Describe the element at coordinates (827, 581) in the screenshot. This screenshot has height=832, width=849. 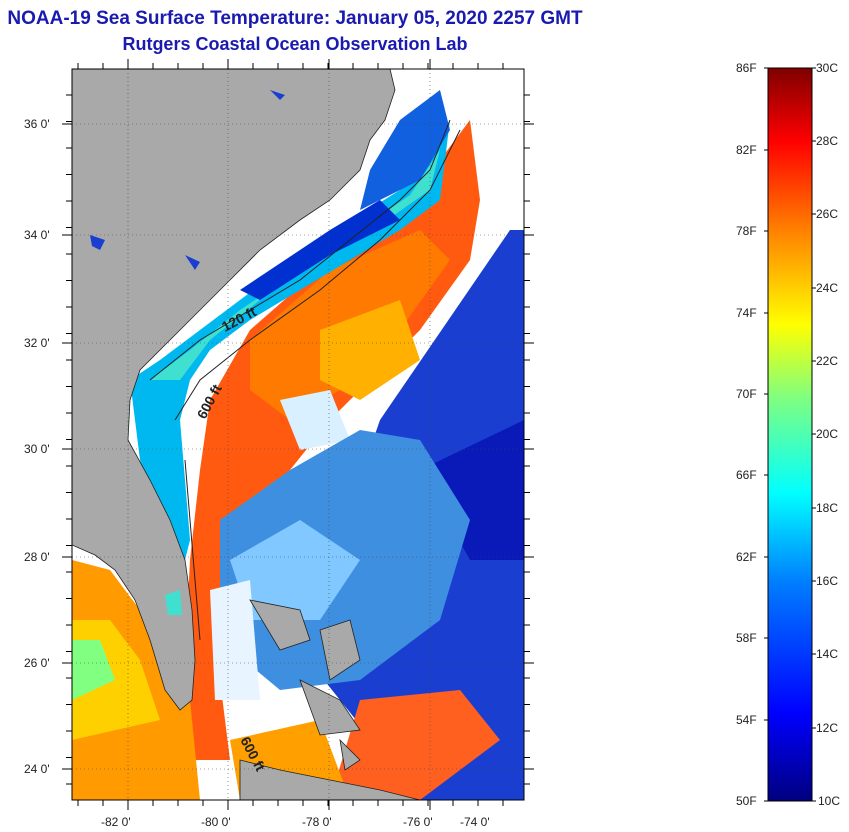
I see `cb-label-c: 16C` at that location.